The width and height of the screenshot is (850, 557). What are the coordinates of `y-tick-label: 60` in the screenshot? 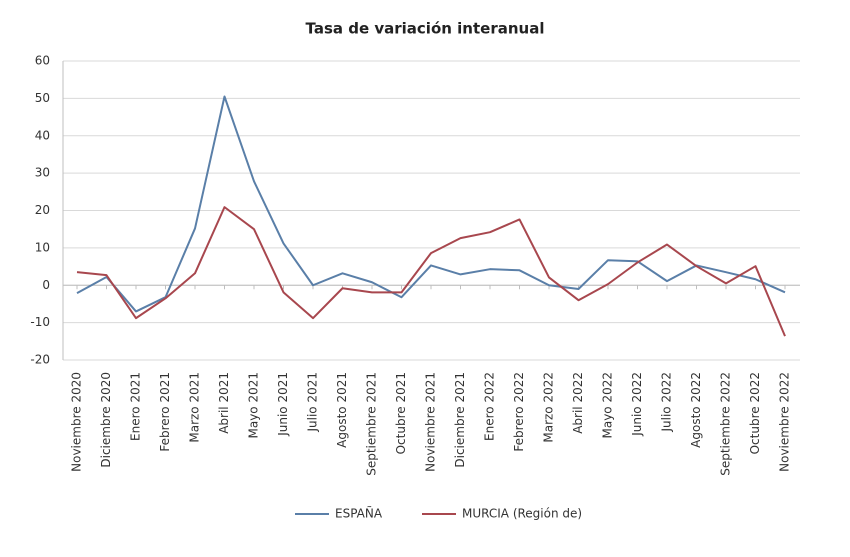 It's located at (42, 61).